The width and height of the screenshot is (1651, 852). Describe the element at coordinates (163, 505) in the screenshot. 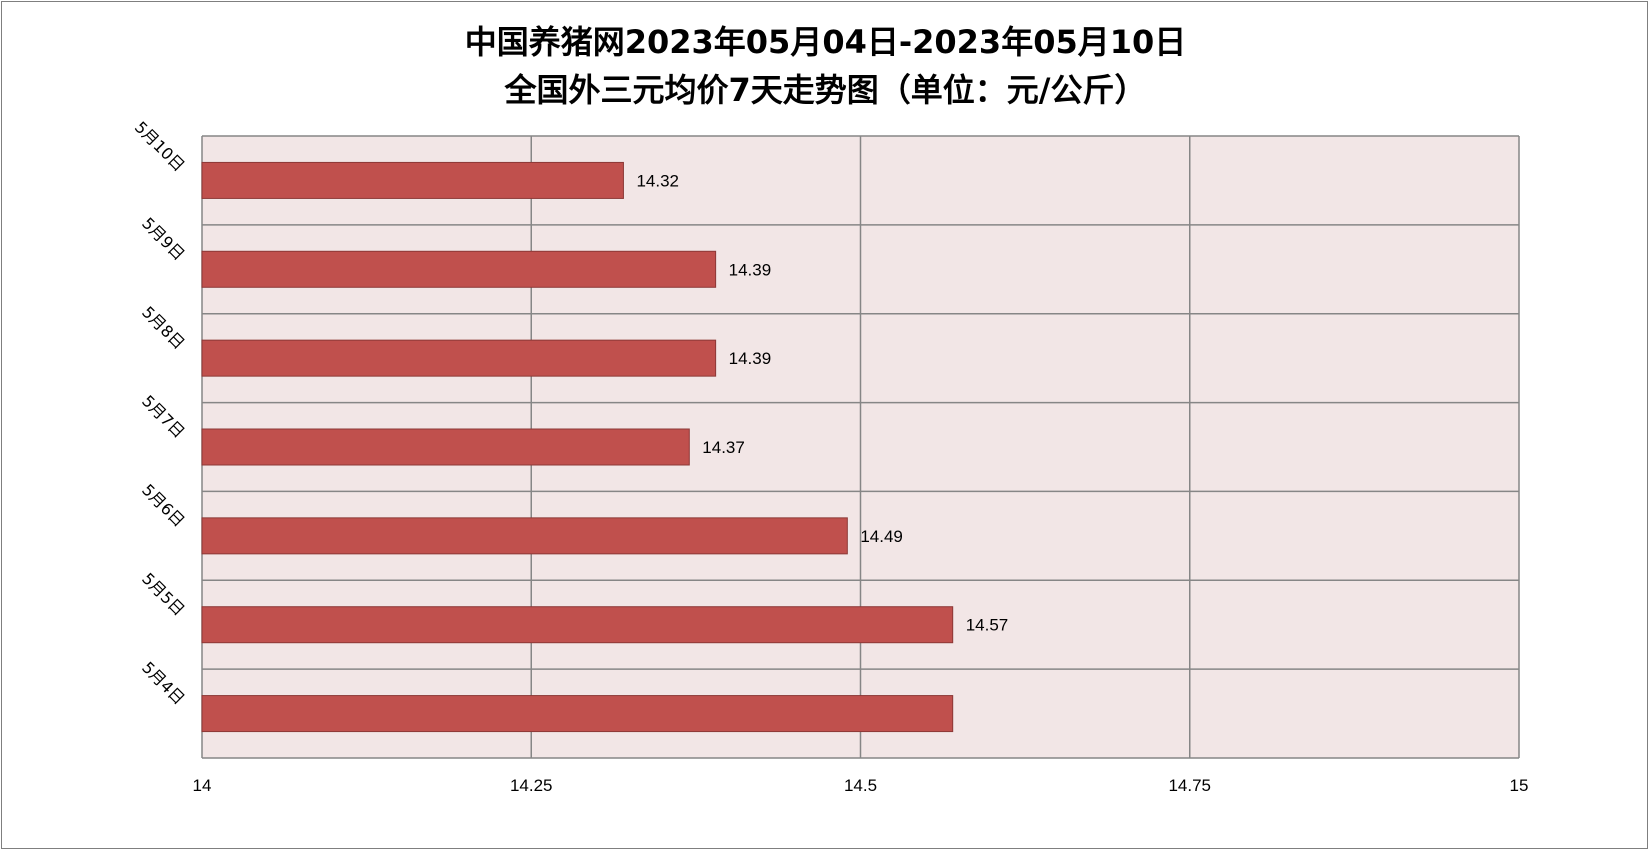

I see `category-label: 5月6日` at that location.